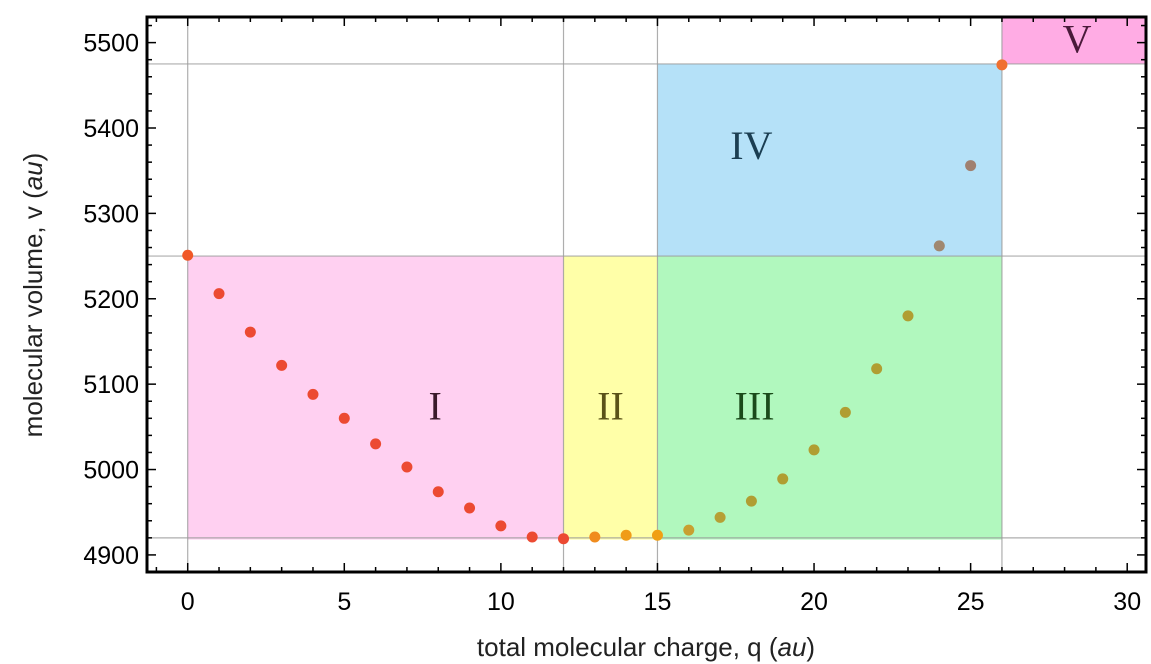 Image resolution: width=1151 pixels, height=664 pixels. I want to click on region-4-label: IV, so click(751, 145).